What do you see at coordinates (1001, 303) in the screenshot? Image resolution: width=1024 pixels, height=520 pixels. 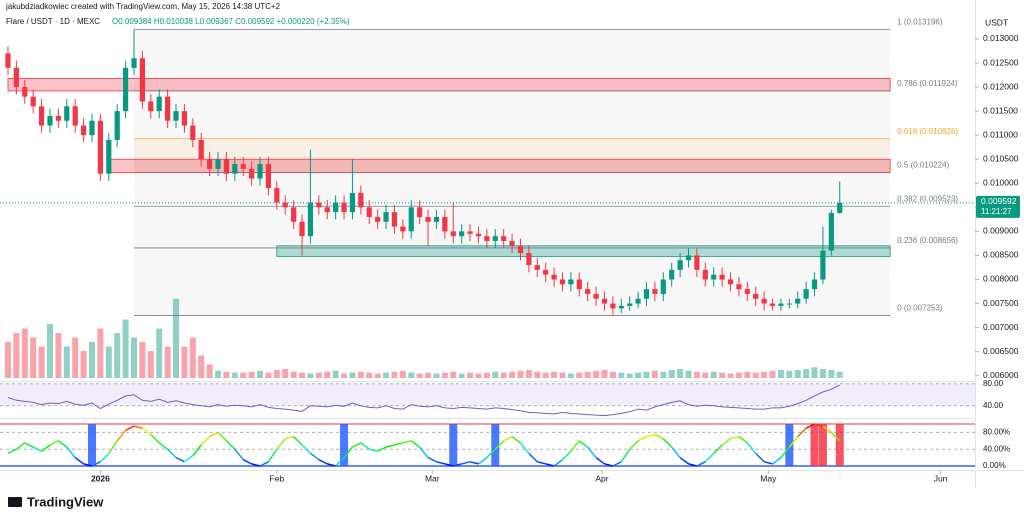 I see `y-tick-label: 0.007500` at bounding box center [1001, 303].